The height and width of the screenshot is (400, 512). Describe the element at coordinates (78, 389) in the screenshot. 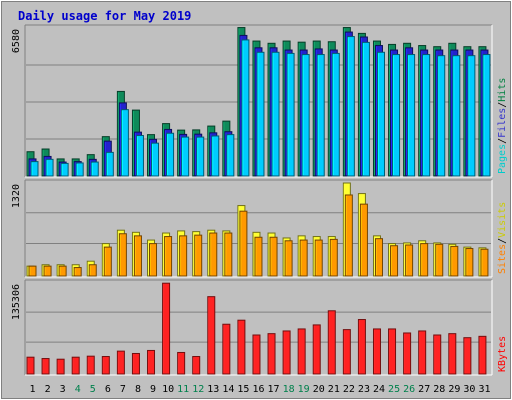

I see `x-tick-label: 4` at that location.